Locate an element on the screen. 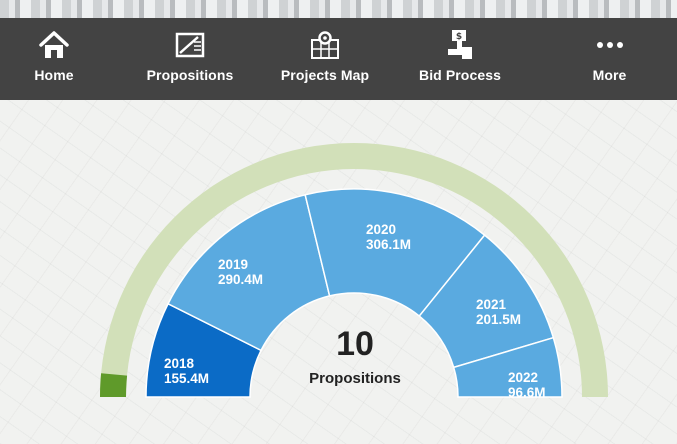  gauge-segment-2022 is located at coordinates (507, 367).